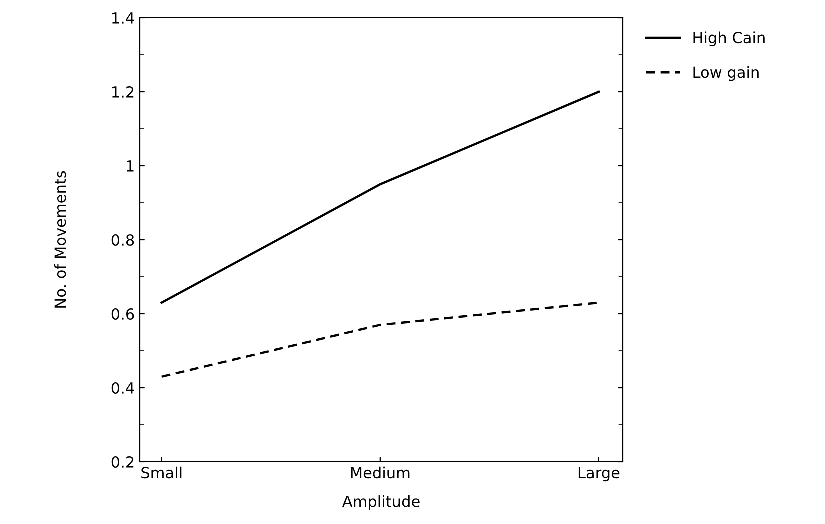  What do you see at coordinates (60, 239) in the screenshot?
I see `y-axis-title: No. of Movements` at bounding box center [60, 239].